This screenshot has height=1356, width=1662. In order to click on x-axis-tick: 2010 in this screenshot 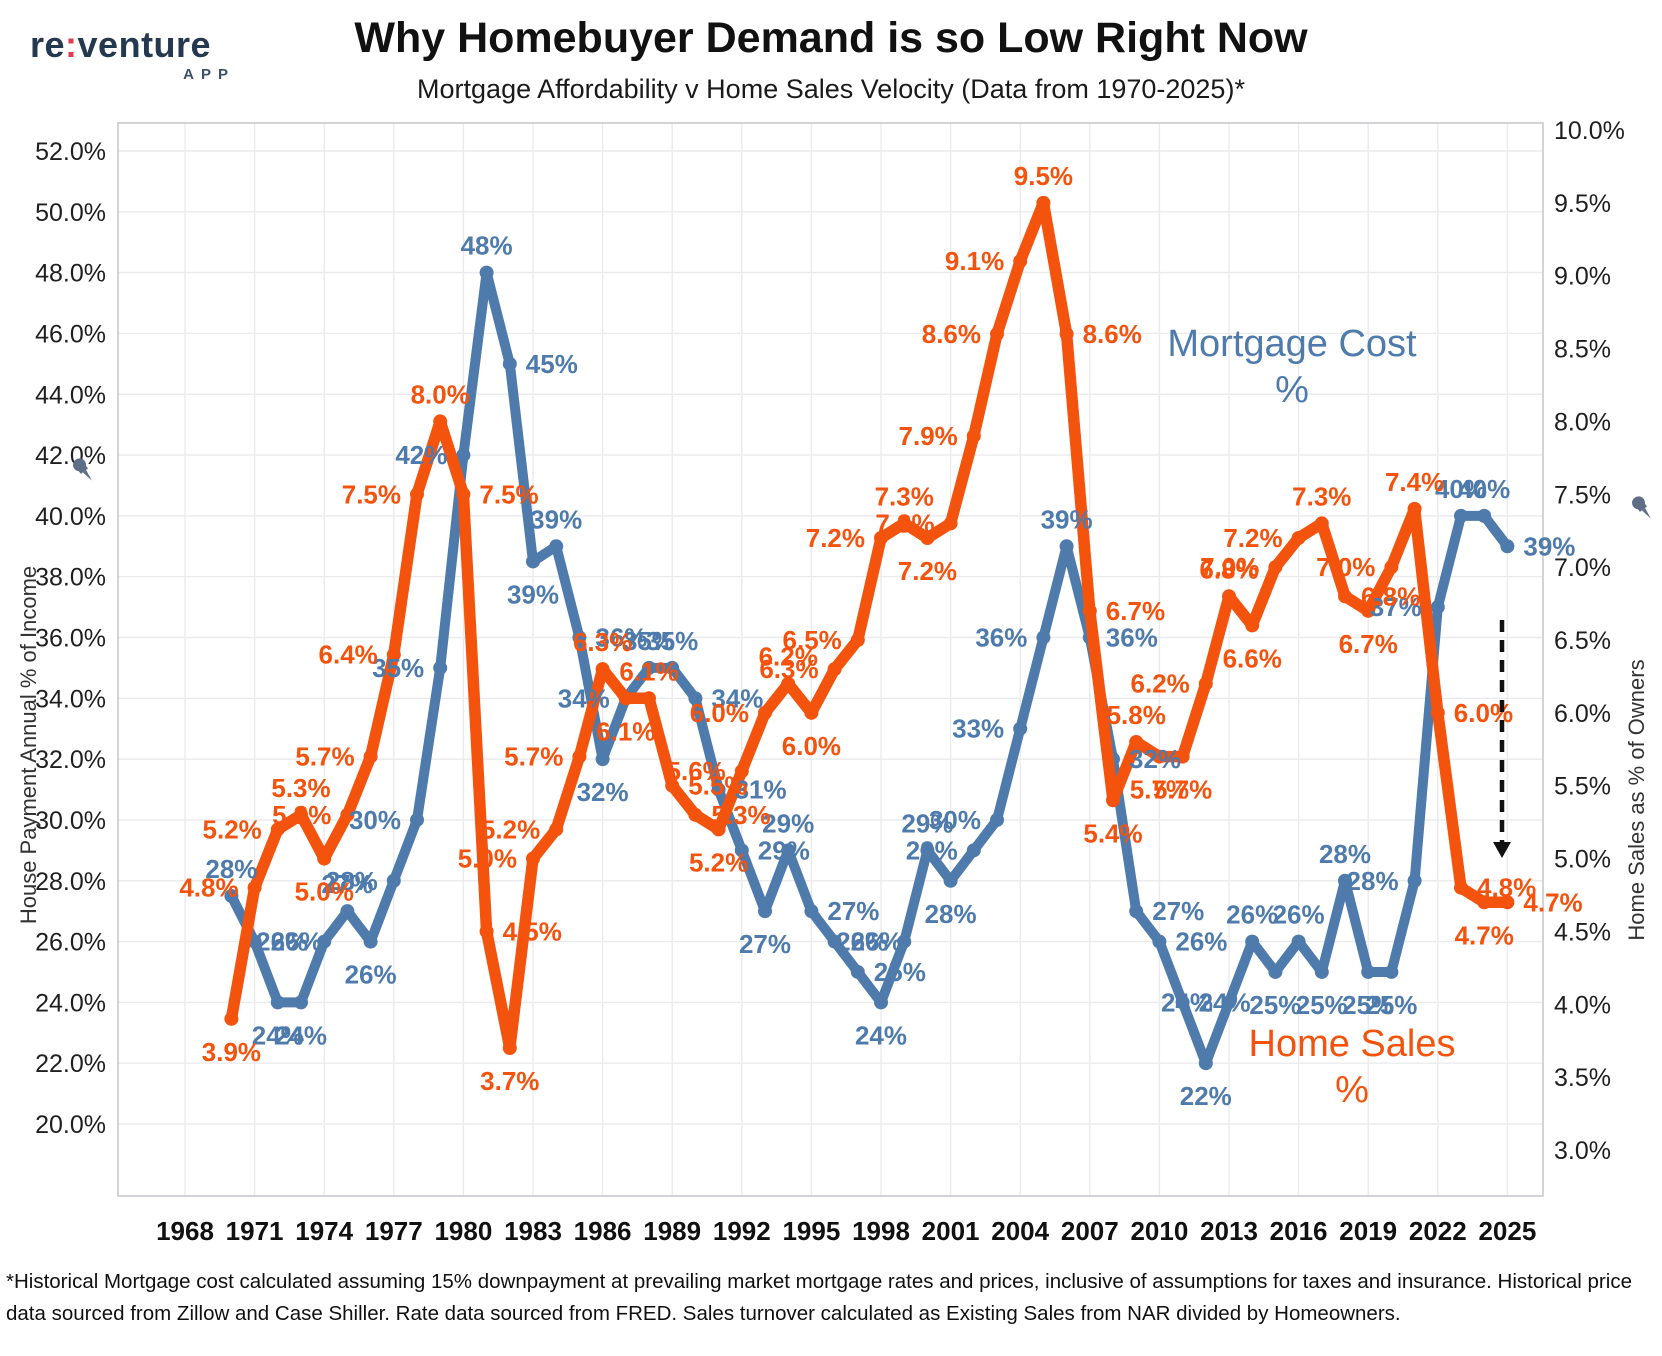, I will do `click(1159, 1231)`.